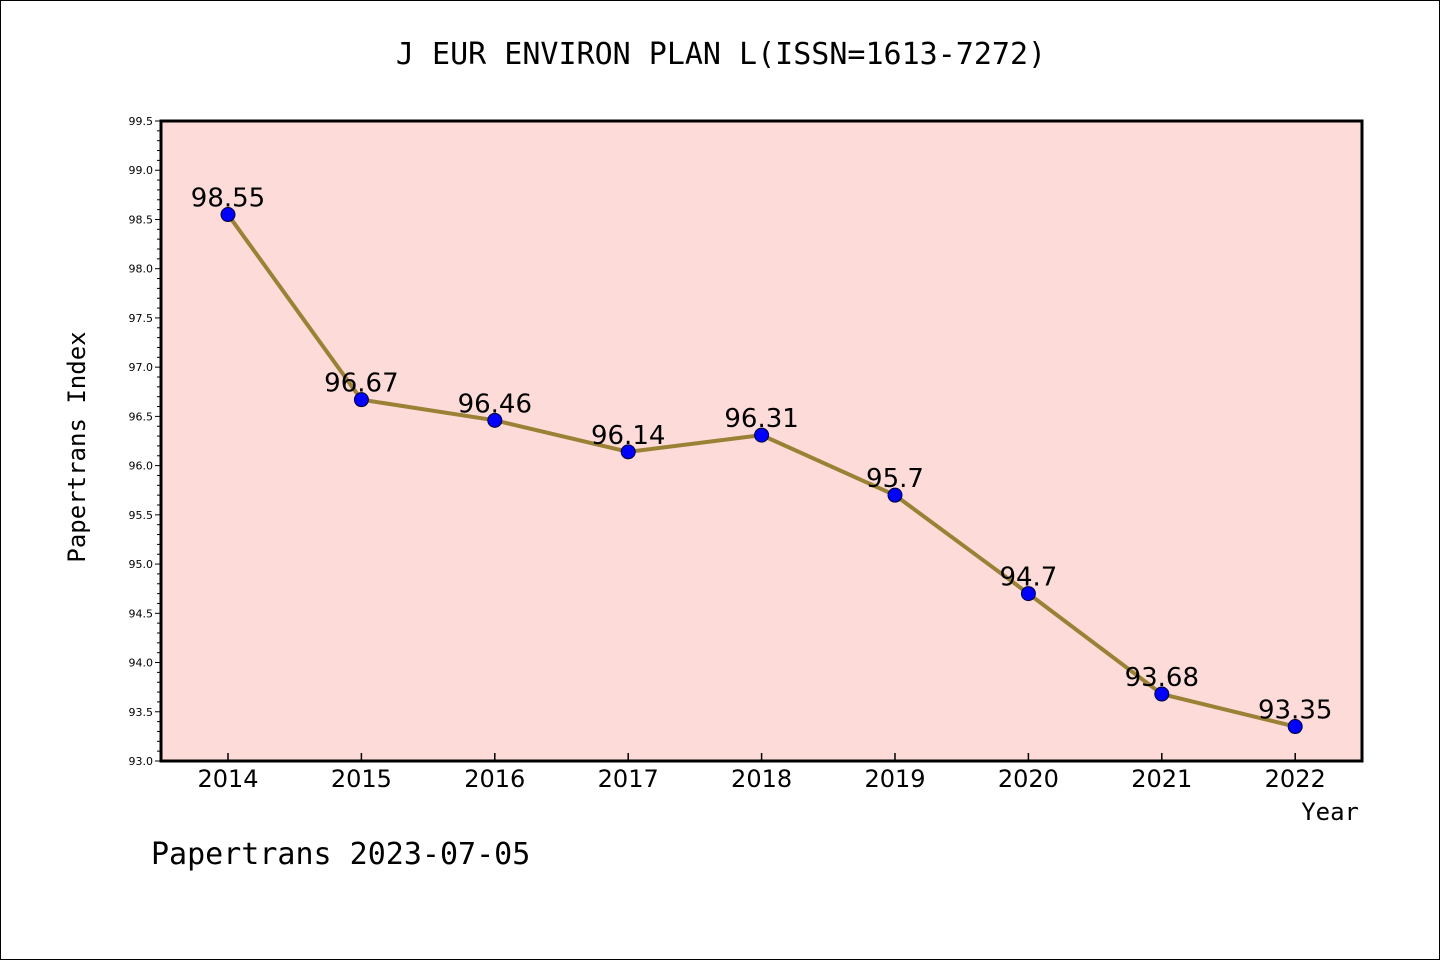 Image resolution: width=1440 pixels, height=961 pixels. Describe the element at coordinates (721, 54) in the screenshot. I see `chart-title: J EUR ENVIRON PLAN L(ISSN=1613-7272)` at that location.